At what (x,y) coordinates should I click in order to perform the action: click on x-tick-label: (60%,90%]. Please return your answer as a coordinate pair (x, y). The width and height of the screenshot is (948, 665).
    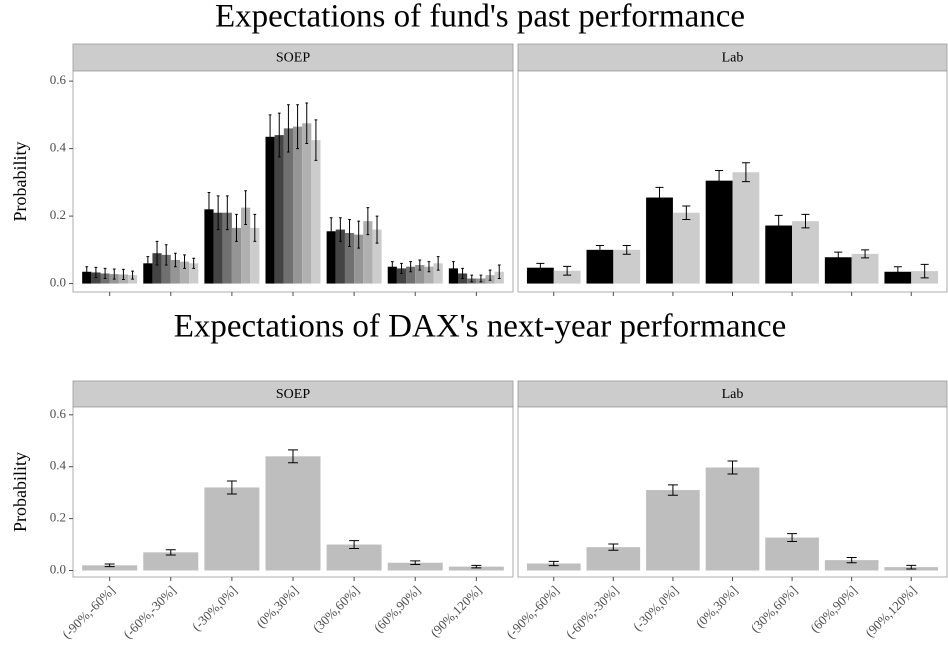
    Looking at the image, I should click on (397, 609).